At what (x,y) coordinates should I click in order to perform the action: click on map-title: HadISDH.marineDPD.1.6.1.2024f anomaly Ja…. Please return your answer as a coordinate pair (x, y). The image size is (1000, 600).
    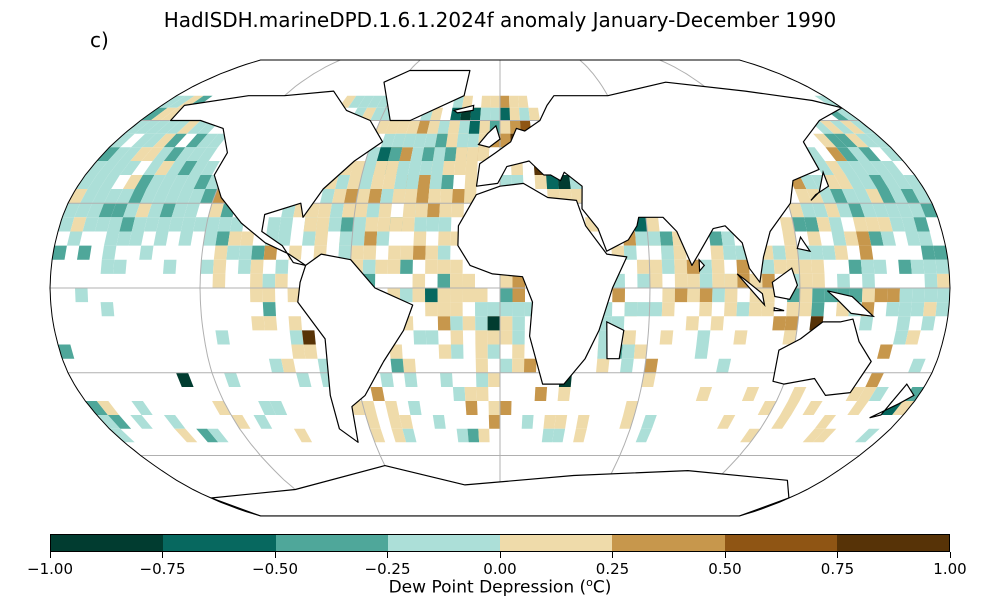
    Looking at the image, I should click on (500, 20).